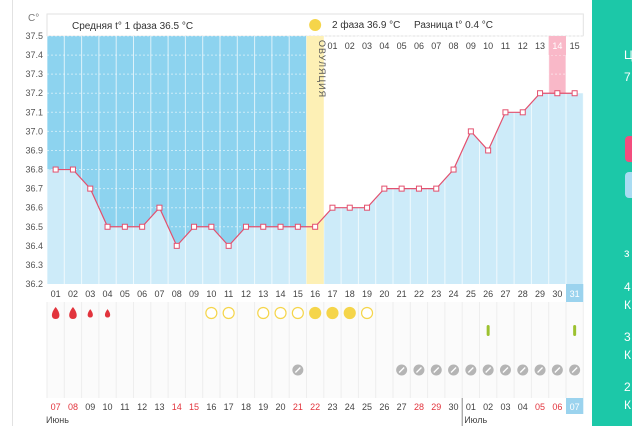  Describe the element at coordinates (454, 407) in the screenshot. I see `calendar-date-label: 30` at that location.